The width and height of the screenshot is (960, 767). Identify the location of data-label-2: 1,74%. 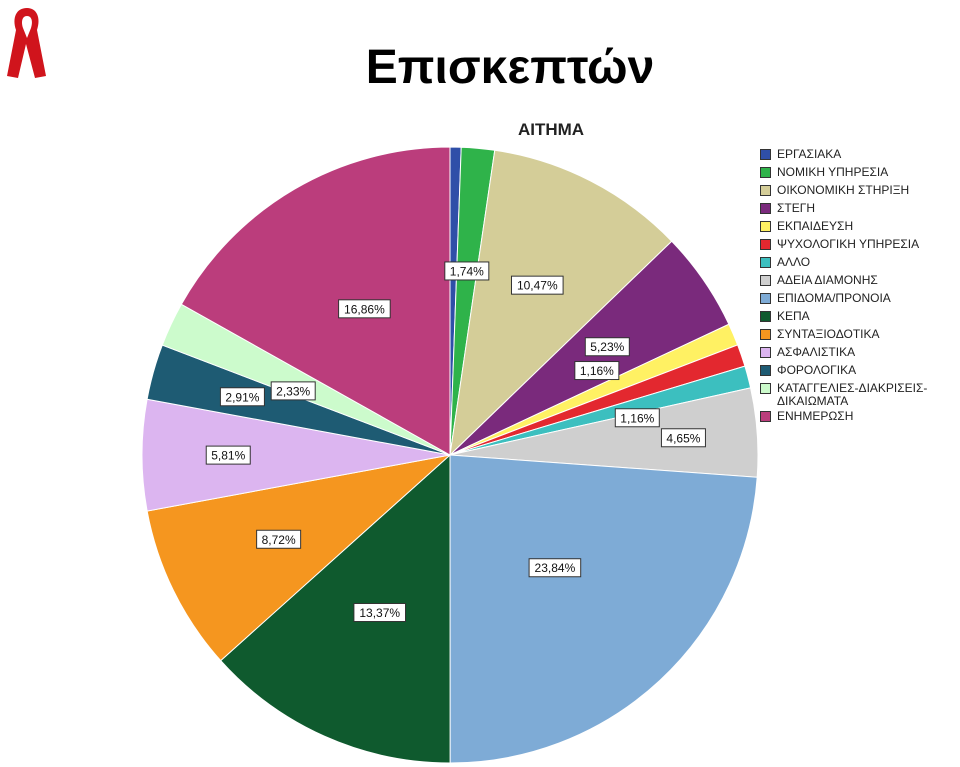
(467, 271).